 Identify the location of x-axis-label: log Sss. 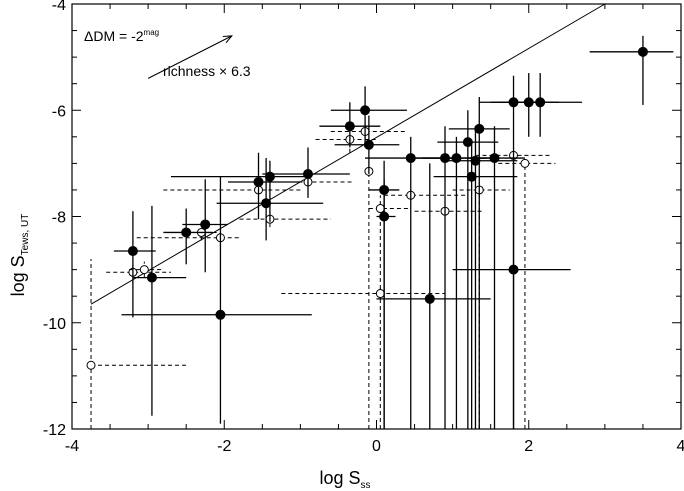
(344, 479).